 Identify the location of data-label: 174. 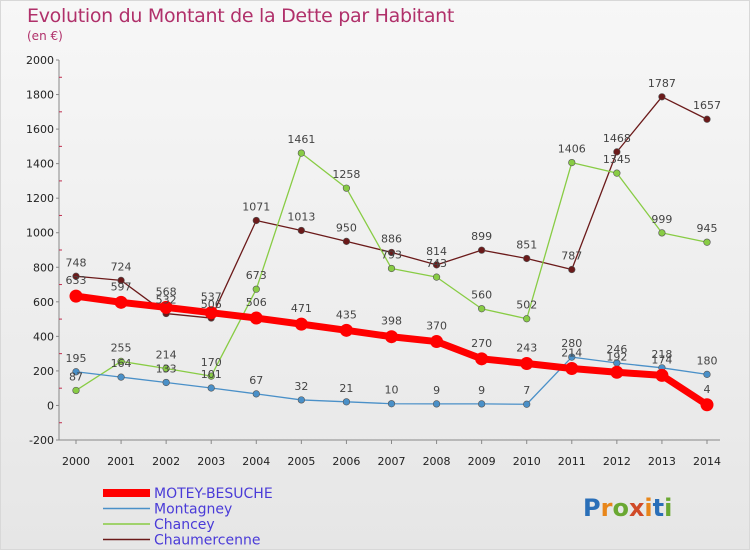
(661, 359).